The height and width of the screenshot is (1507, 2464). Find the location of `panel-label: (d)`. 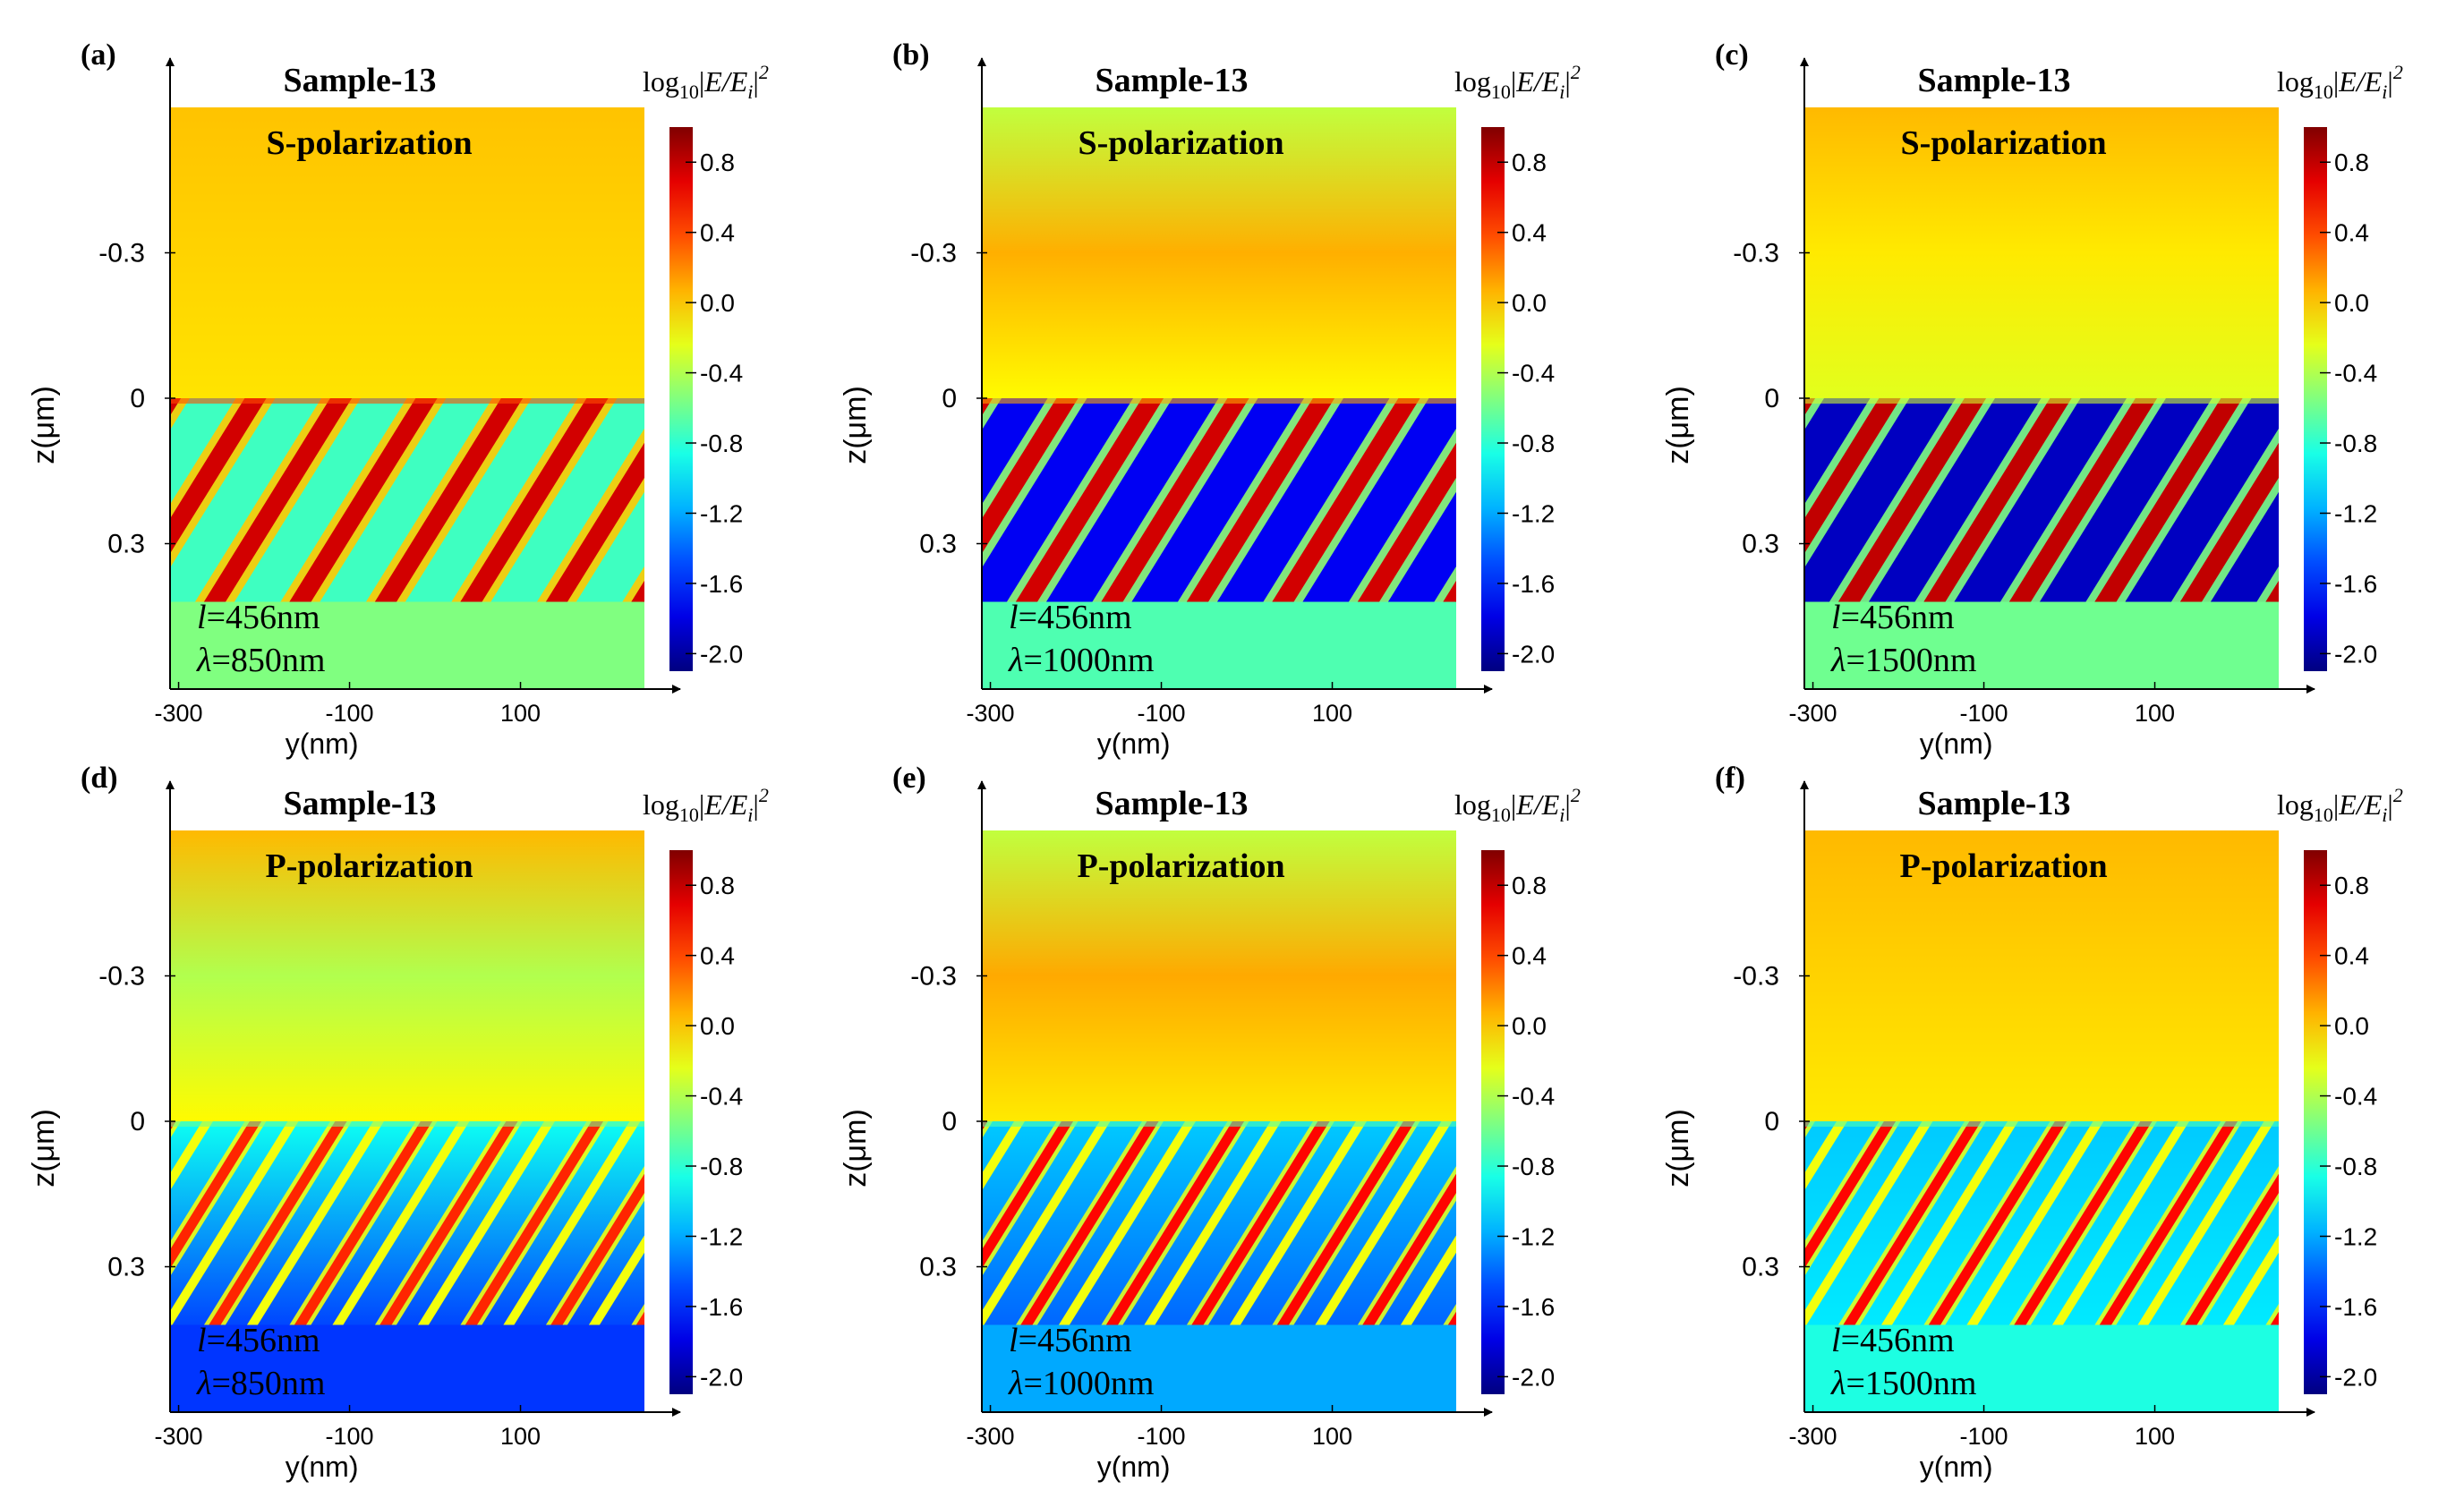

panel-label: (d) is located at coordinates (99, 778).